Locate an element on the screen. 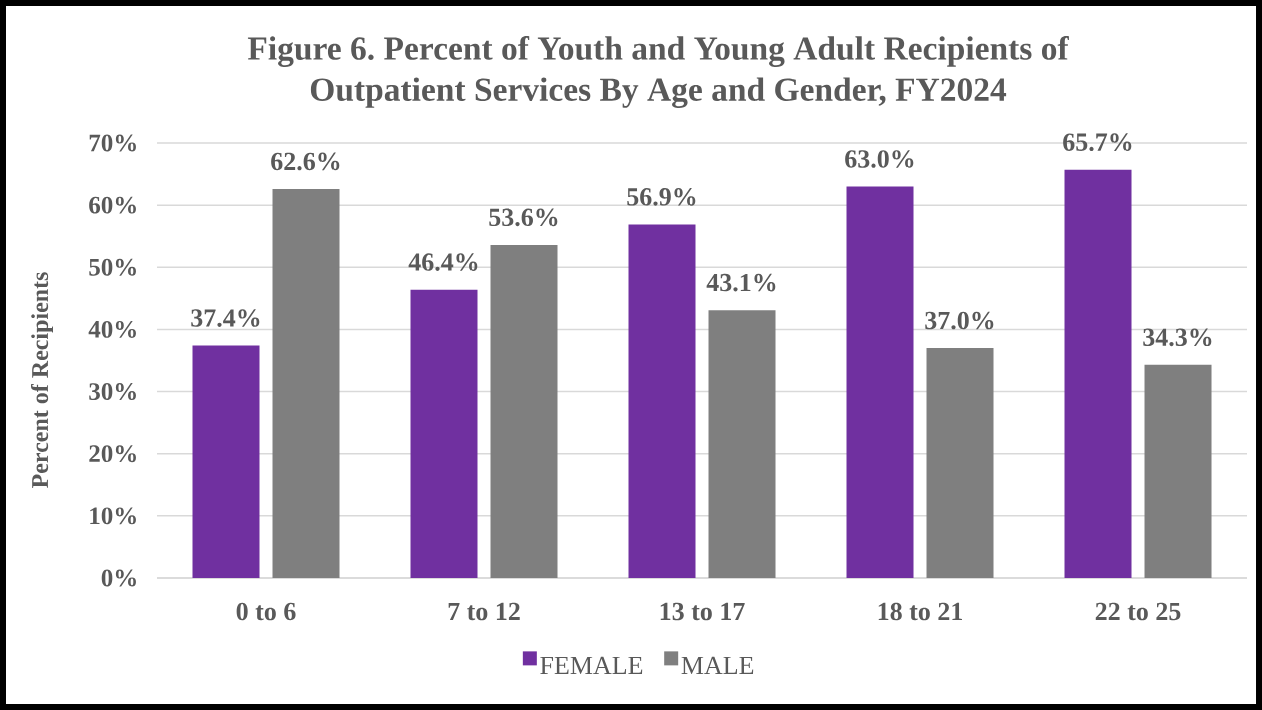  legend-label: MALE is located at coordinates (717, 665).